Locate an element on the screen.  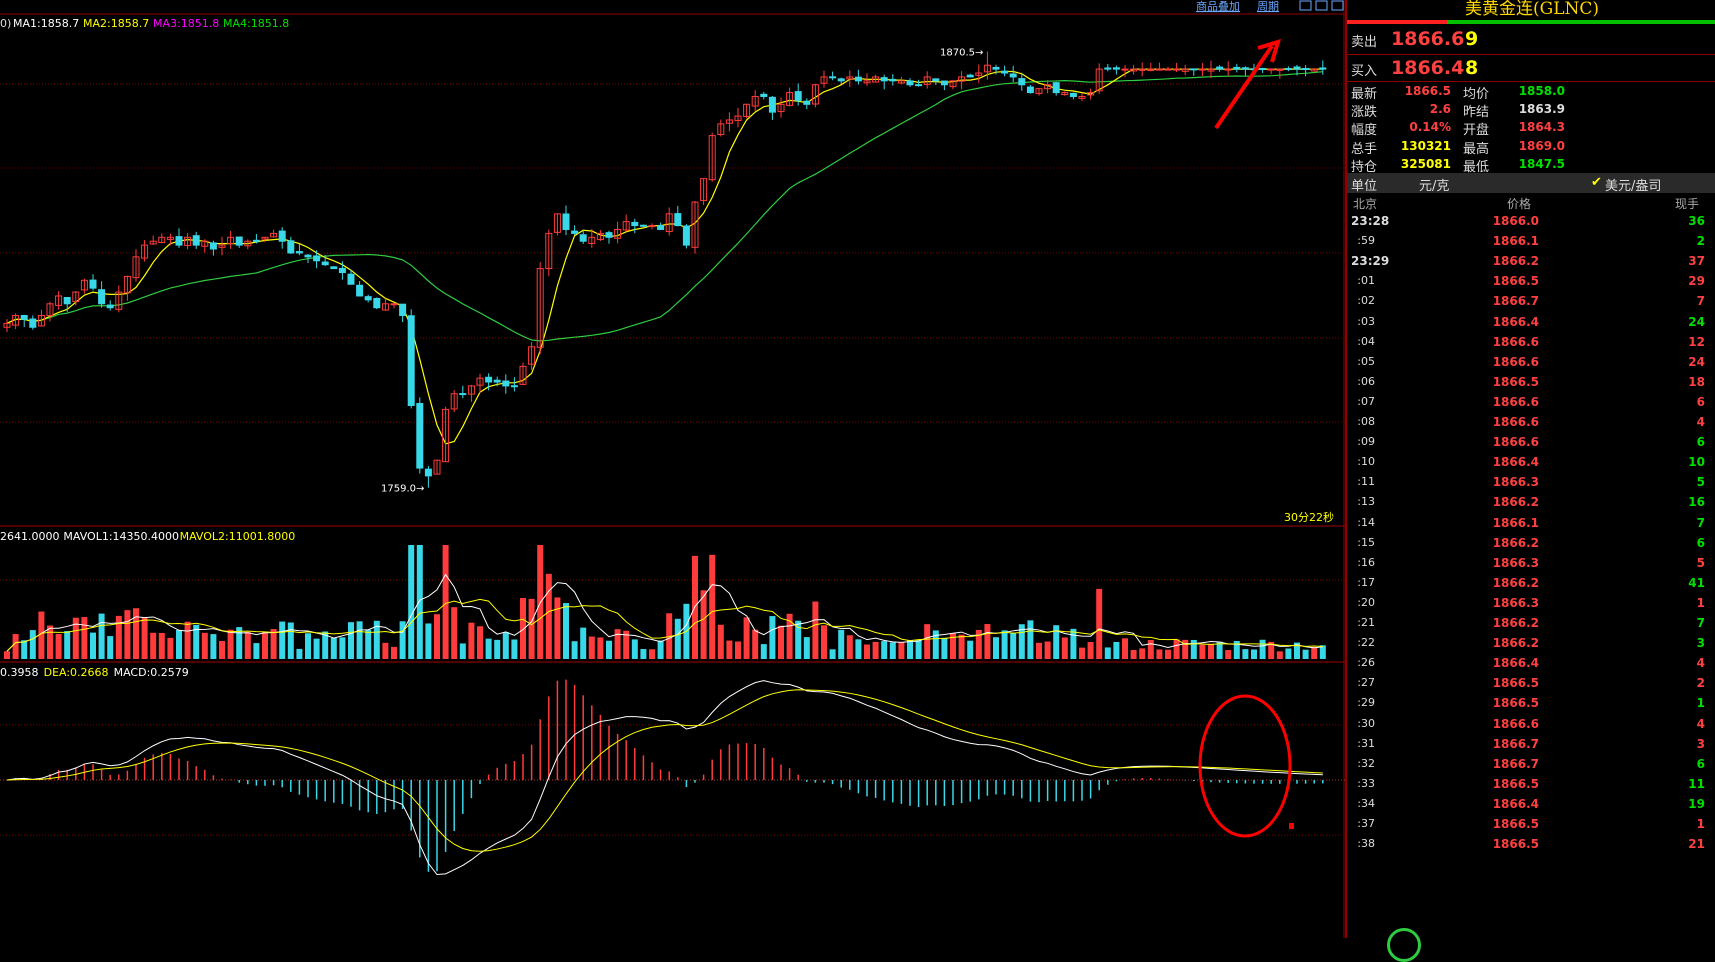
stat-value: 325081 is located at coordinates (1425, 163).